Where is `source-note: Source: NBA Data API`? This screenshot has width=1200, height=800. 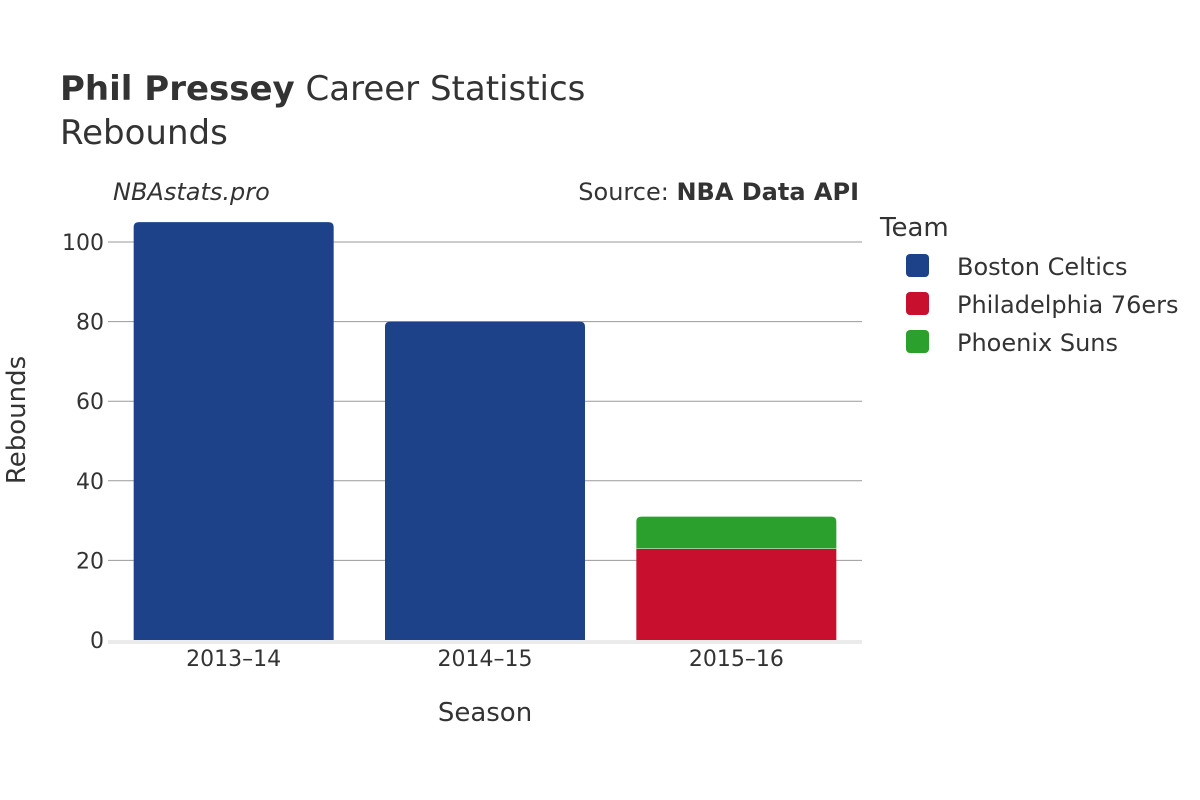 source-note: Source: NBA Data API is located at coordinates (718, 192).